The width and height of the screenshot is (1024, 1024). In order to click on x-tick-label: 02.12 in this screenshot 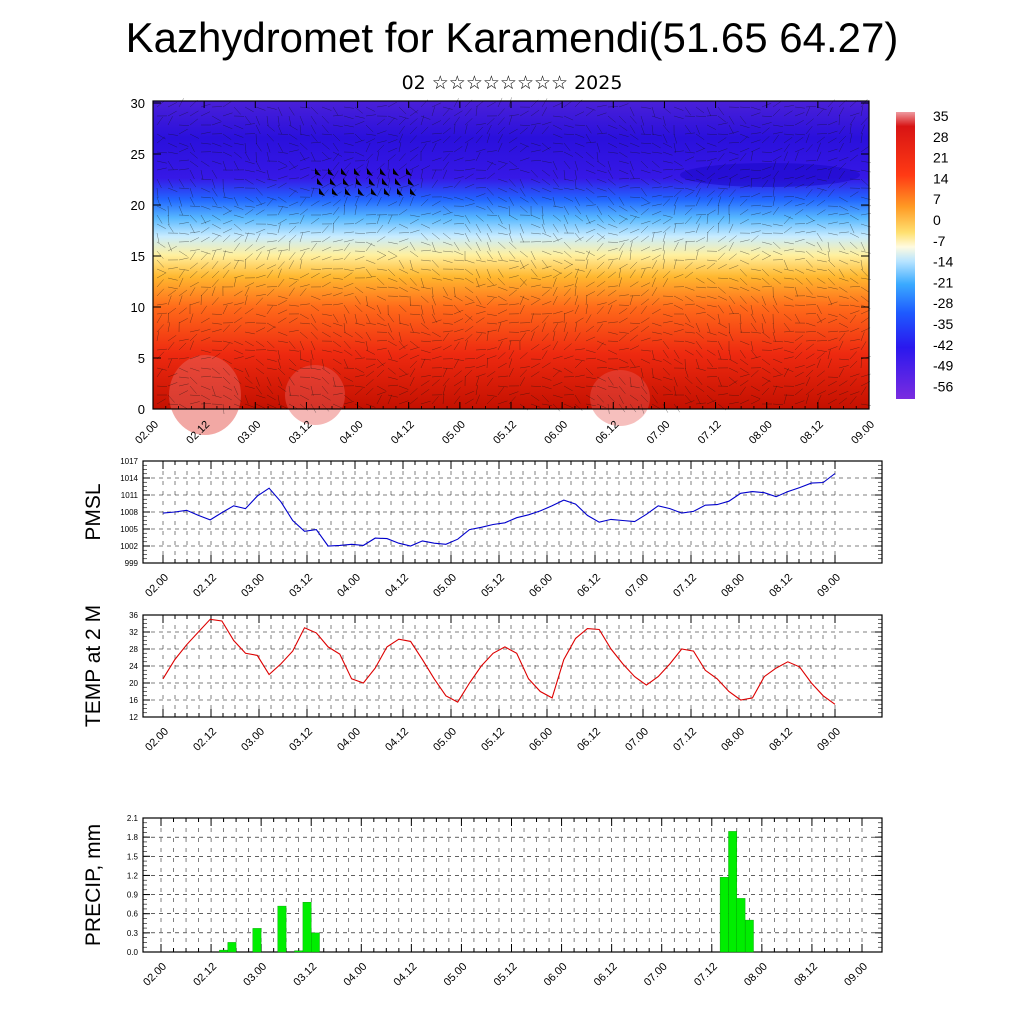, I will do `click(205, 586)`.